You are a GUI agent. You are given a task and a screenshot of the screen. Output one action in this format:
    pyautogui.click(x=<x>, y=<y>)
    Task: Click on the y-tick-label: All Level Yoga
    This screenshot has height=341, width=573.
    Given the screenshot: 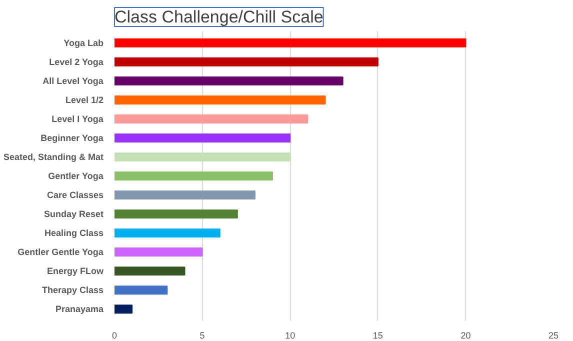 What is the action you would take?
    pyautogui.click(x=73, y=81)
    